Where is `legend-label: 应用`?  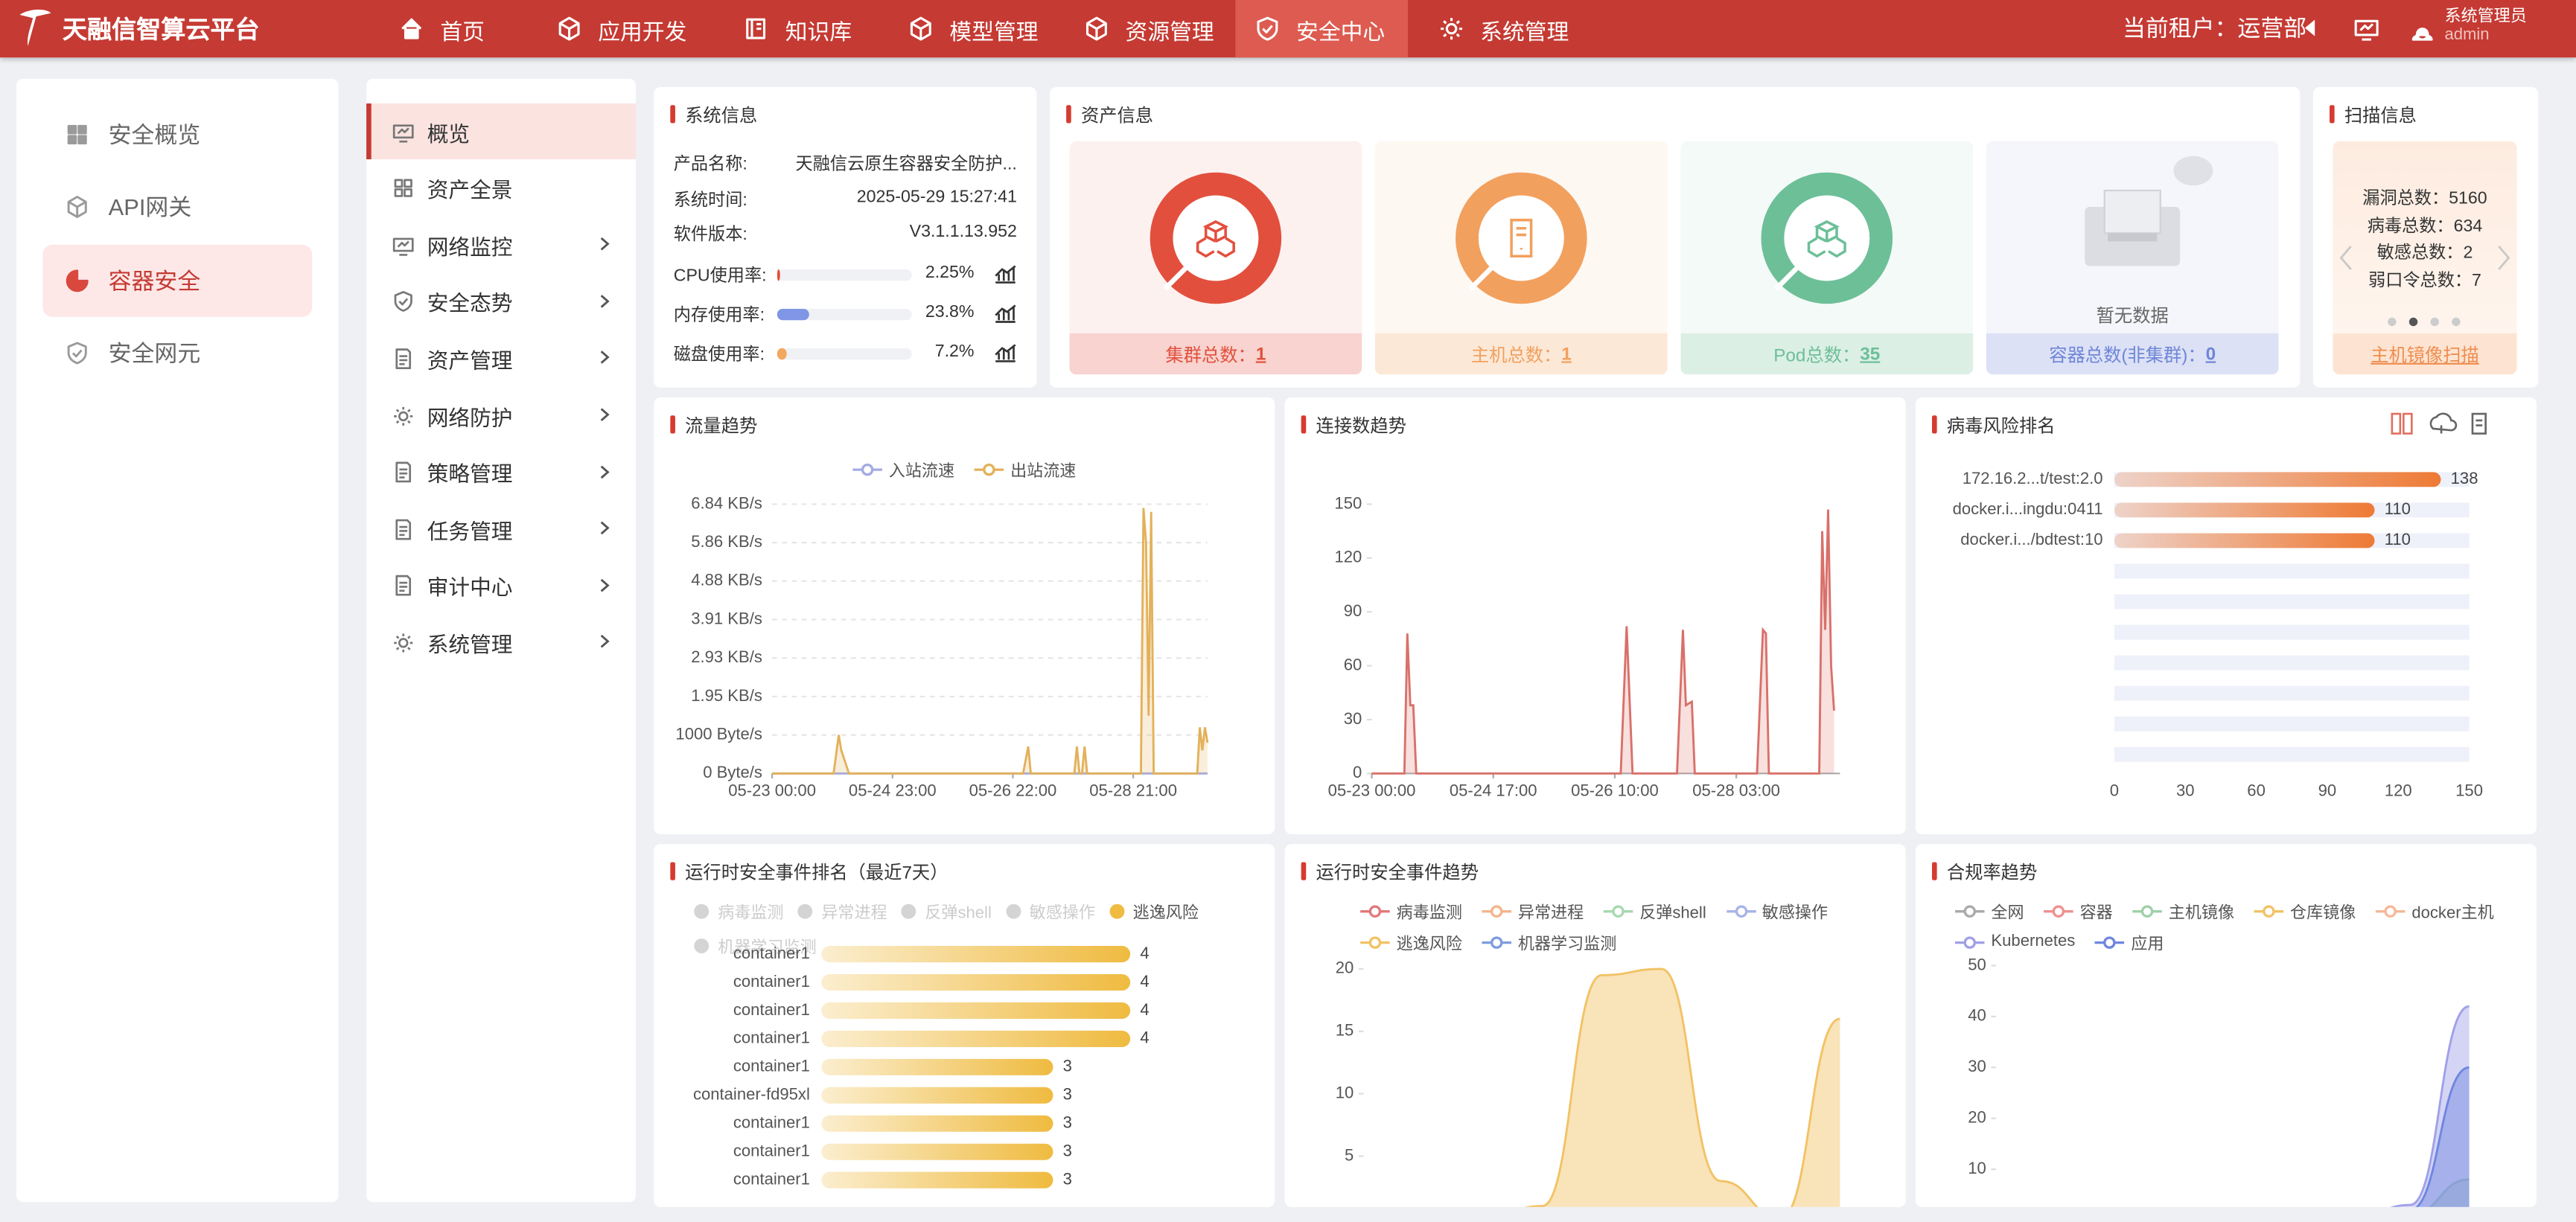
legend-label: 应用 is located at coordinates (2147, 945).